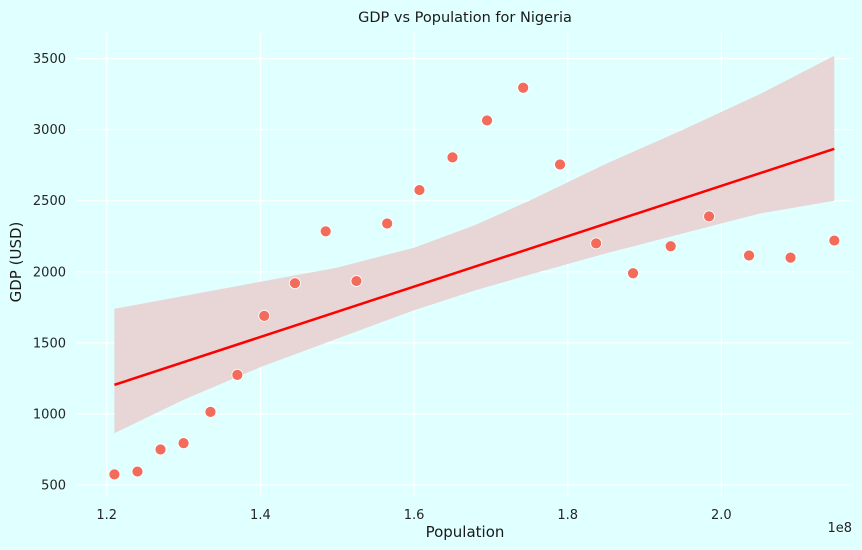 This screenshot has height=550, width=862. Describe the element at coordinates (465, 532) in the screenshot. I see `x-axis-label: Population` at that location.